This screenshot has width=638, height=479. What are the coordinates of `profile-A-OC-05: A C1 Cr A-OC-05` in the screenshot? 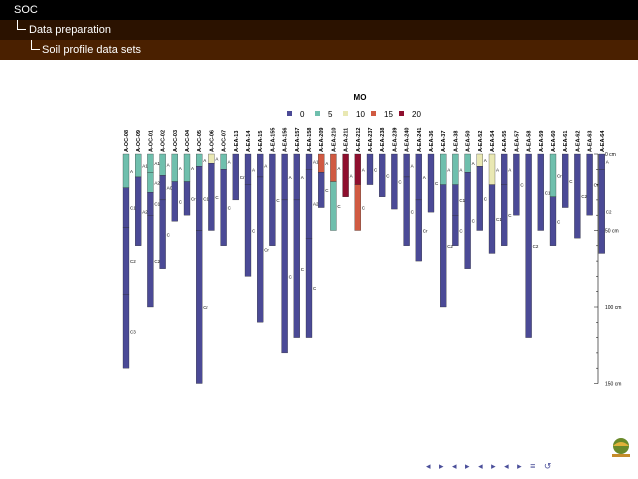 It's located at (202, 257).